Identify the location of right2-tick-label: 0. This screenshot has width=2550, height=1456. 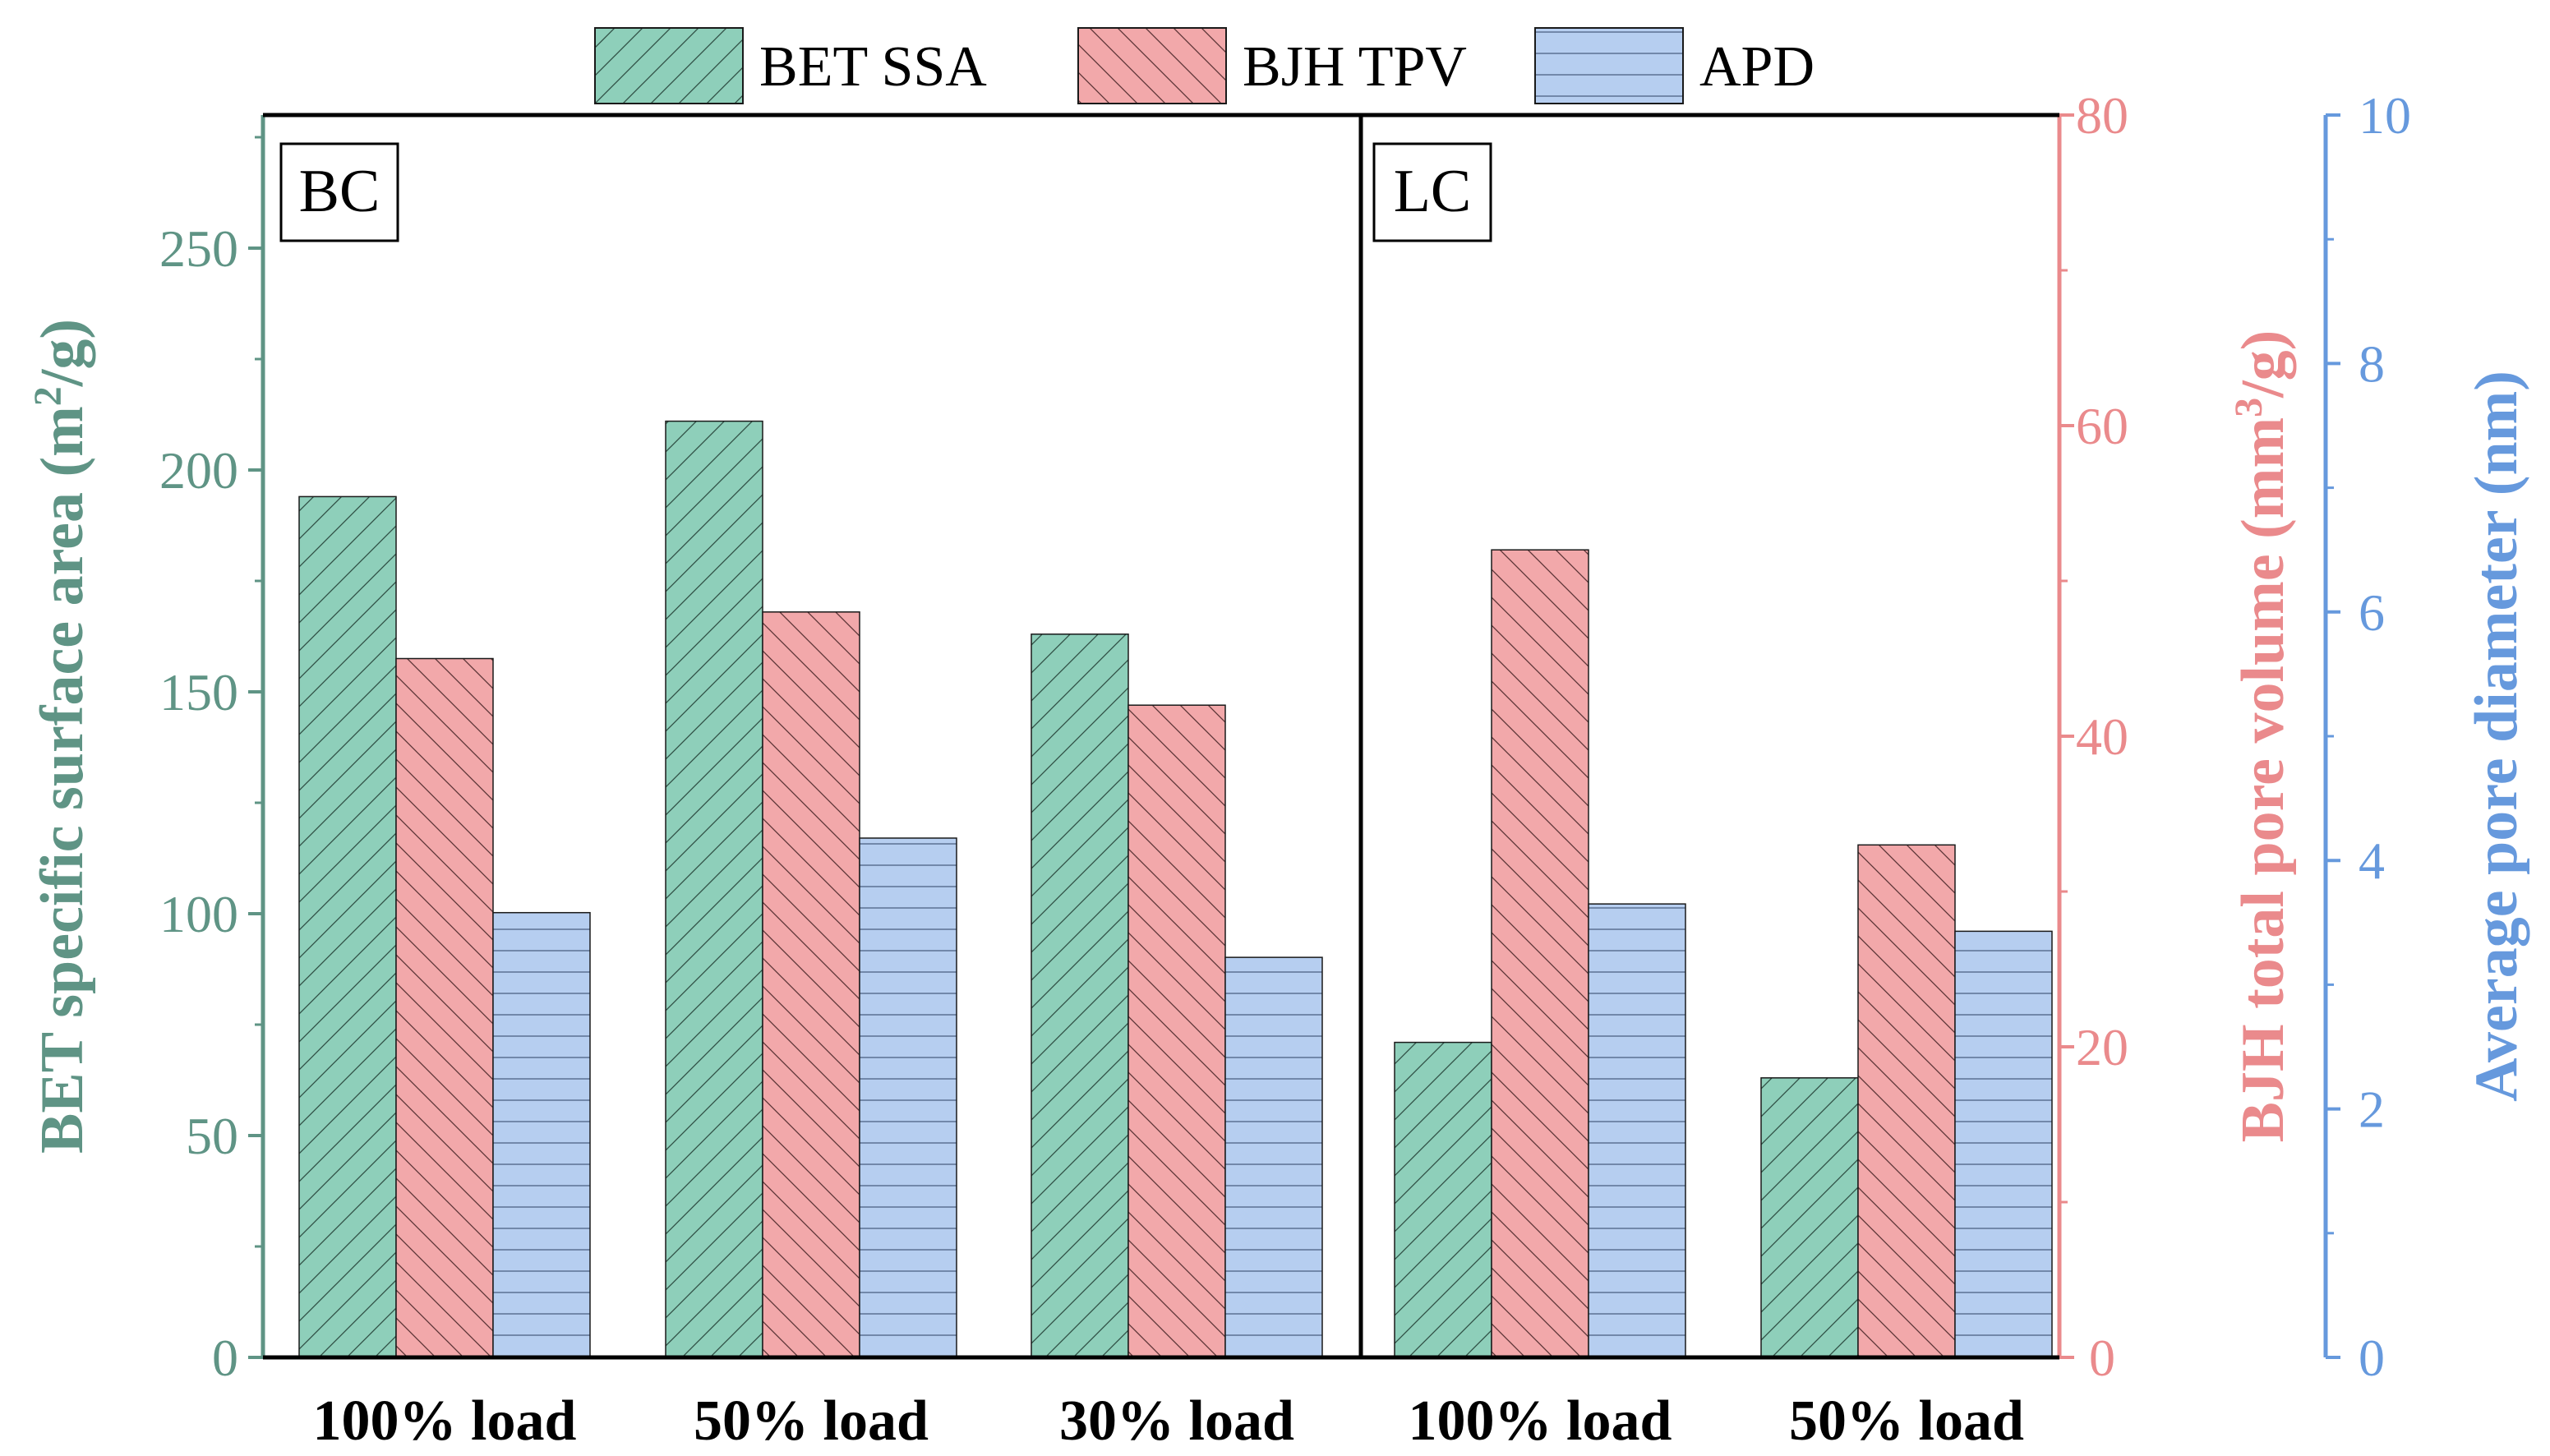
(2372, 1358).